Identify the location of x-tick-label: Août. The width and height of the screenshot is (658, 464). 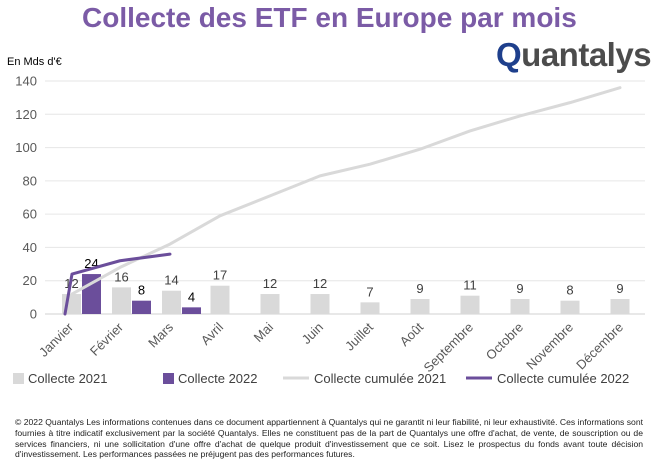
(412, 334).